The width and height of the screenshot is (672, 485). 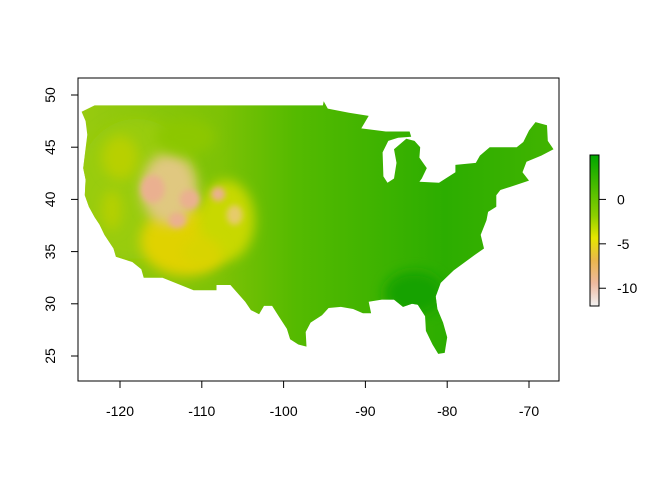 What do you see at coordinates (50, 199) in the screenshot?
I see `y-tick-label: 40` at bounding box center [50, 199].